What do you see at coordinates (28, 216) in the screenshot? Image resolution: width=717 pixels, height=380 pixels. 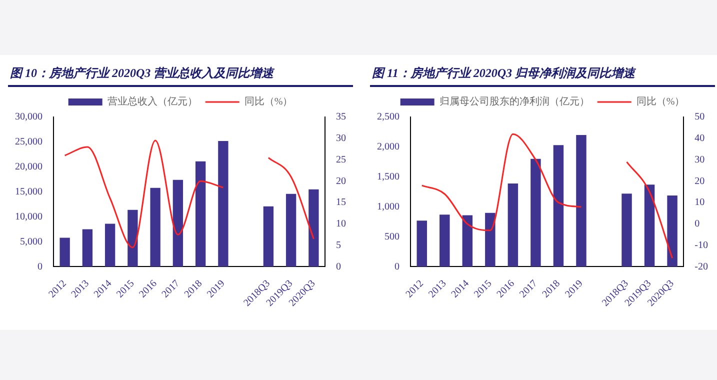 I see `y-tick-label: 10,000` at bounding box center [28, 216].